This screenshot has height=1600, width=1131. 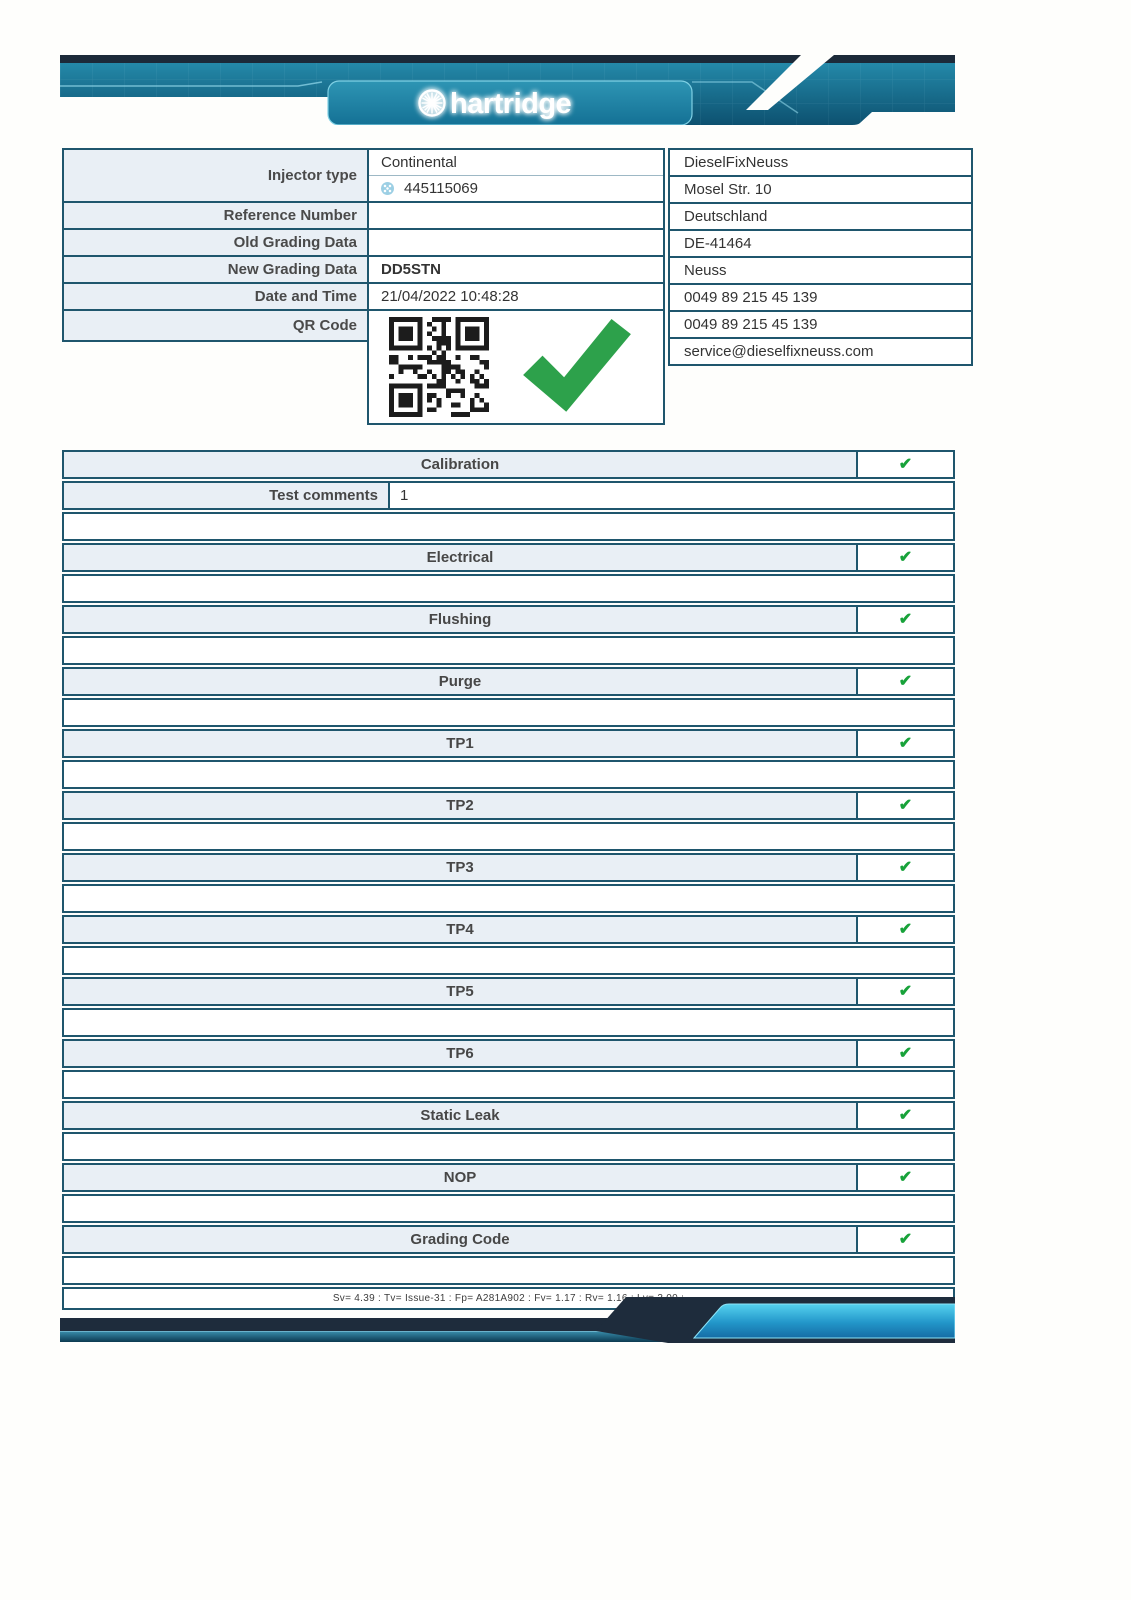 What do you see at coordinates (226, 495) in the screenshot?
I see `test-comments-label: Test comments` at bounding box center [226, 495].